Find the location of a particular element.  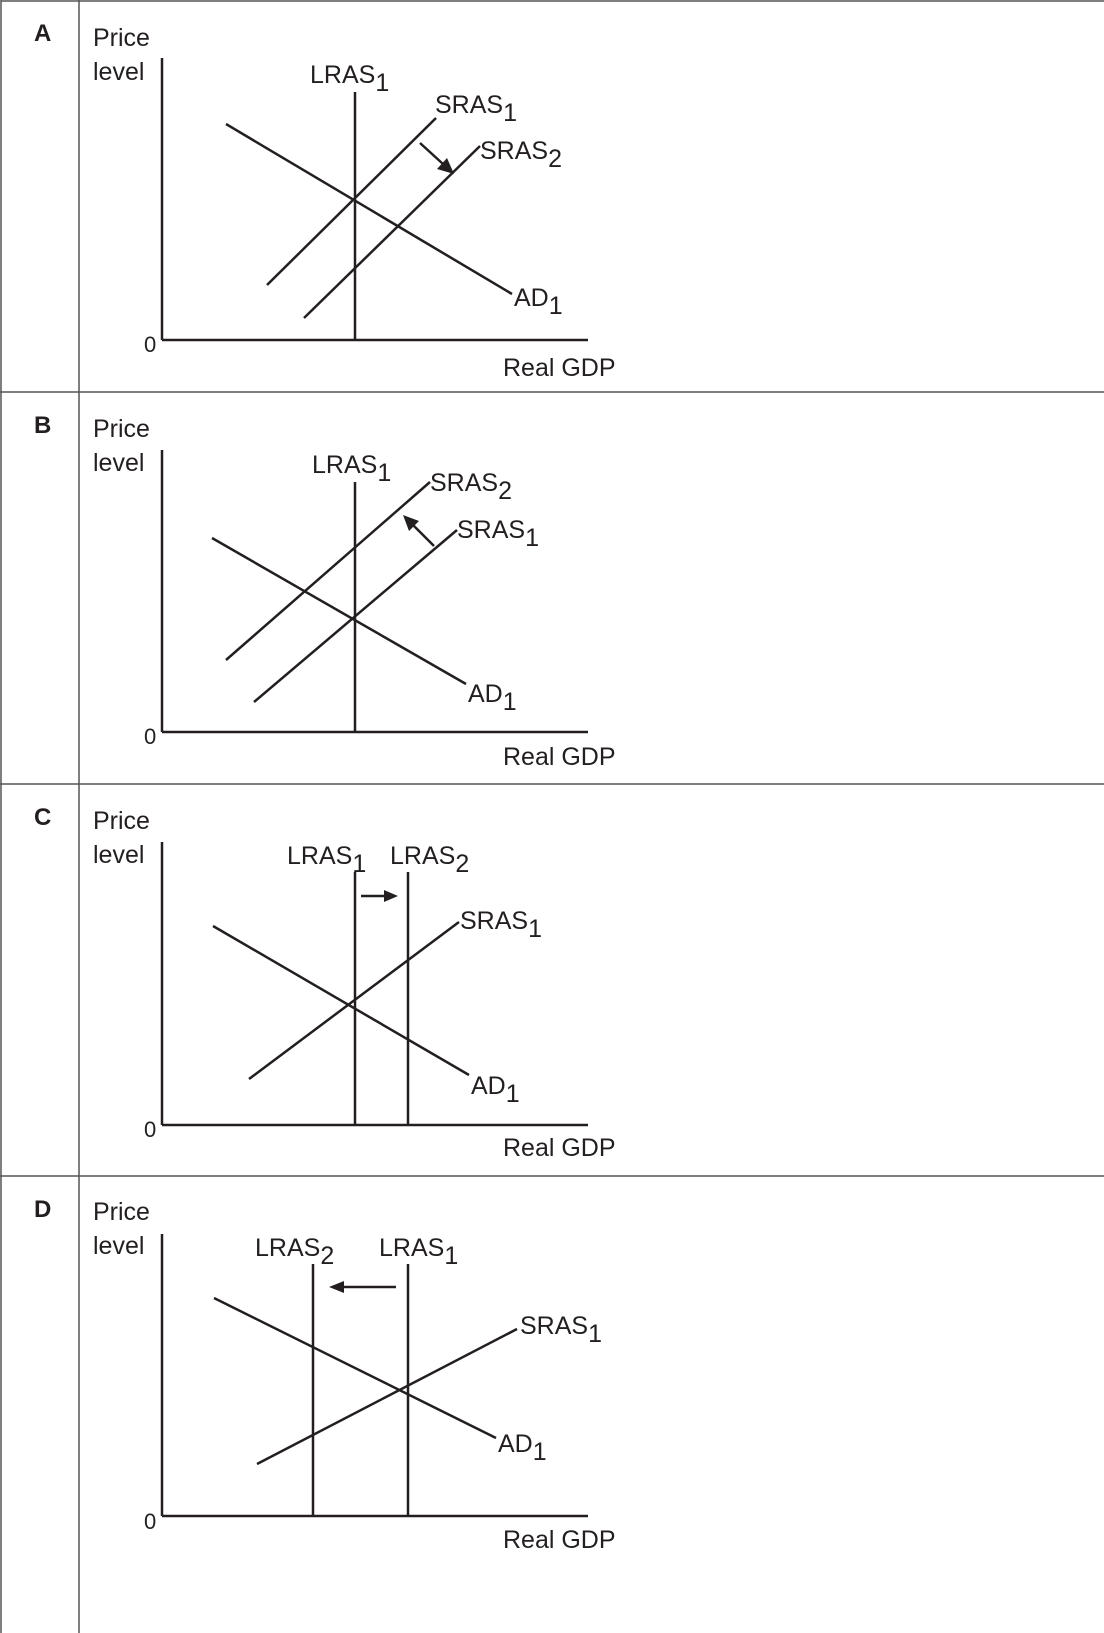

option-letter: C is located at coordinates (43, 817).